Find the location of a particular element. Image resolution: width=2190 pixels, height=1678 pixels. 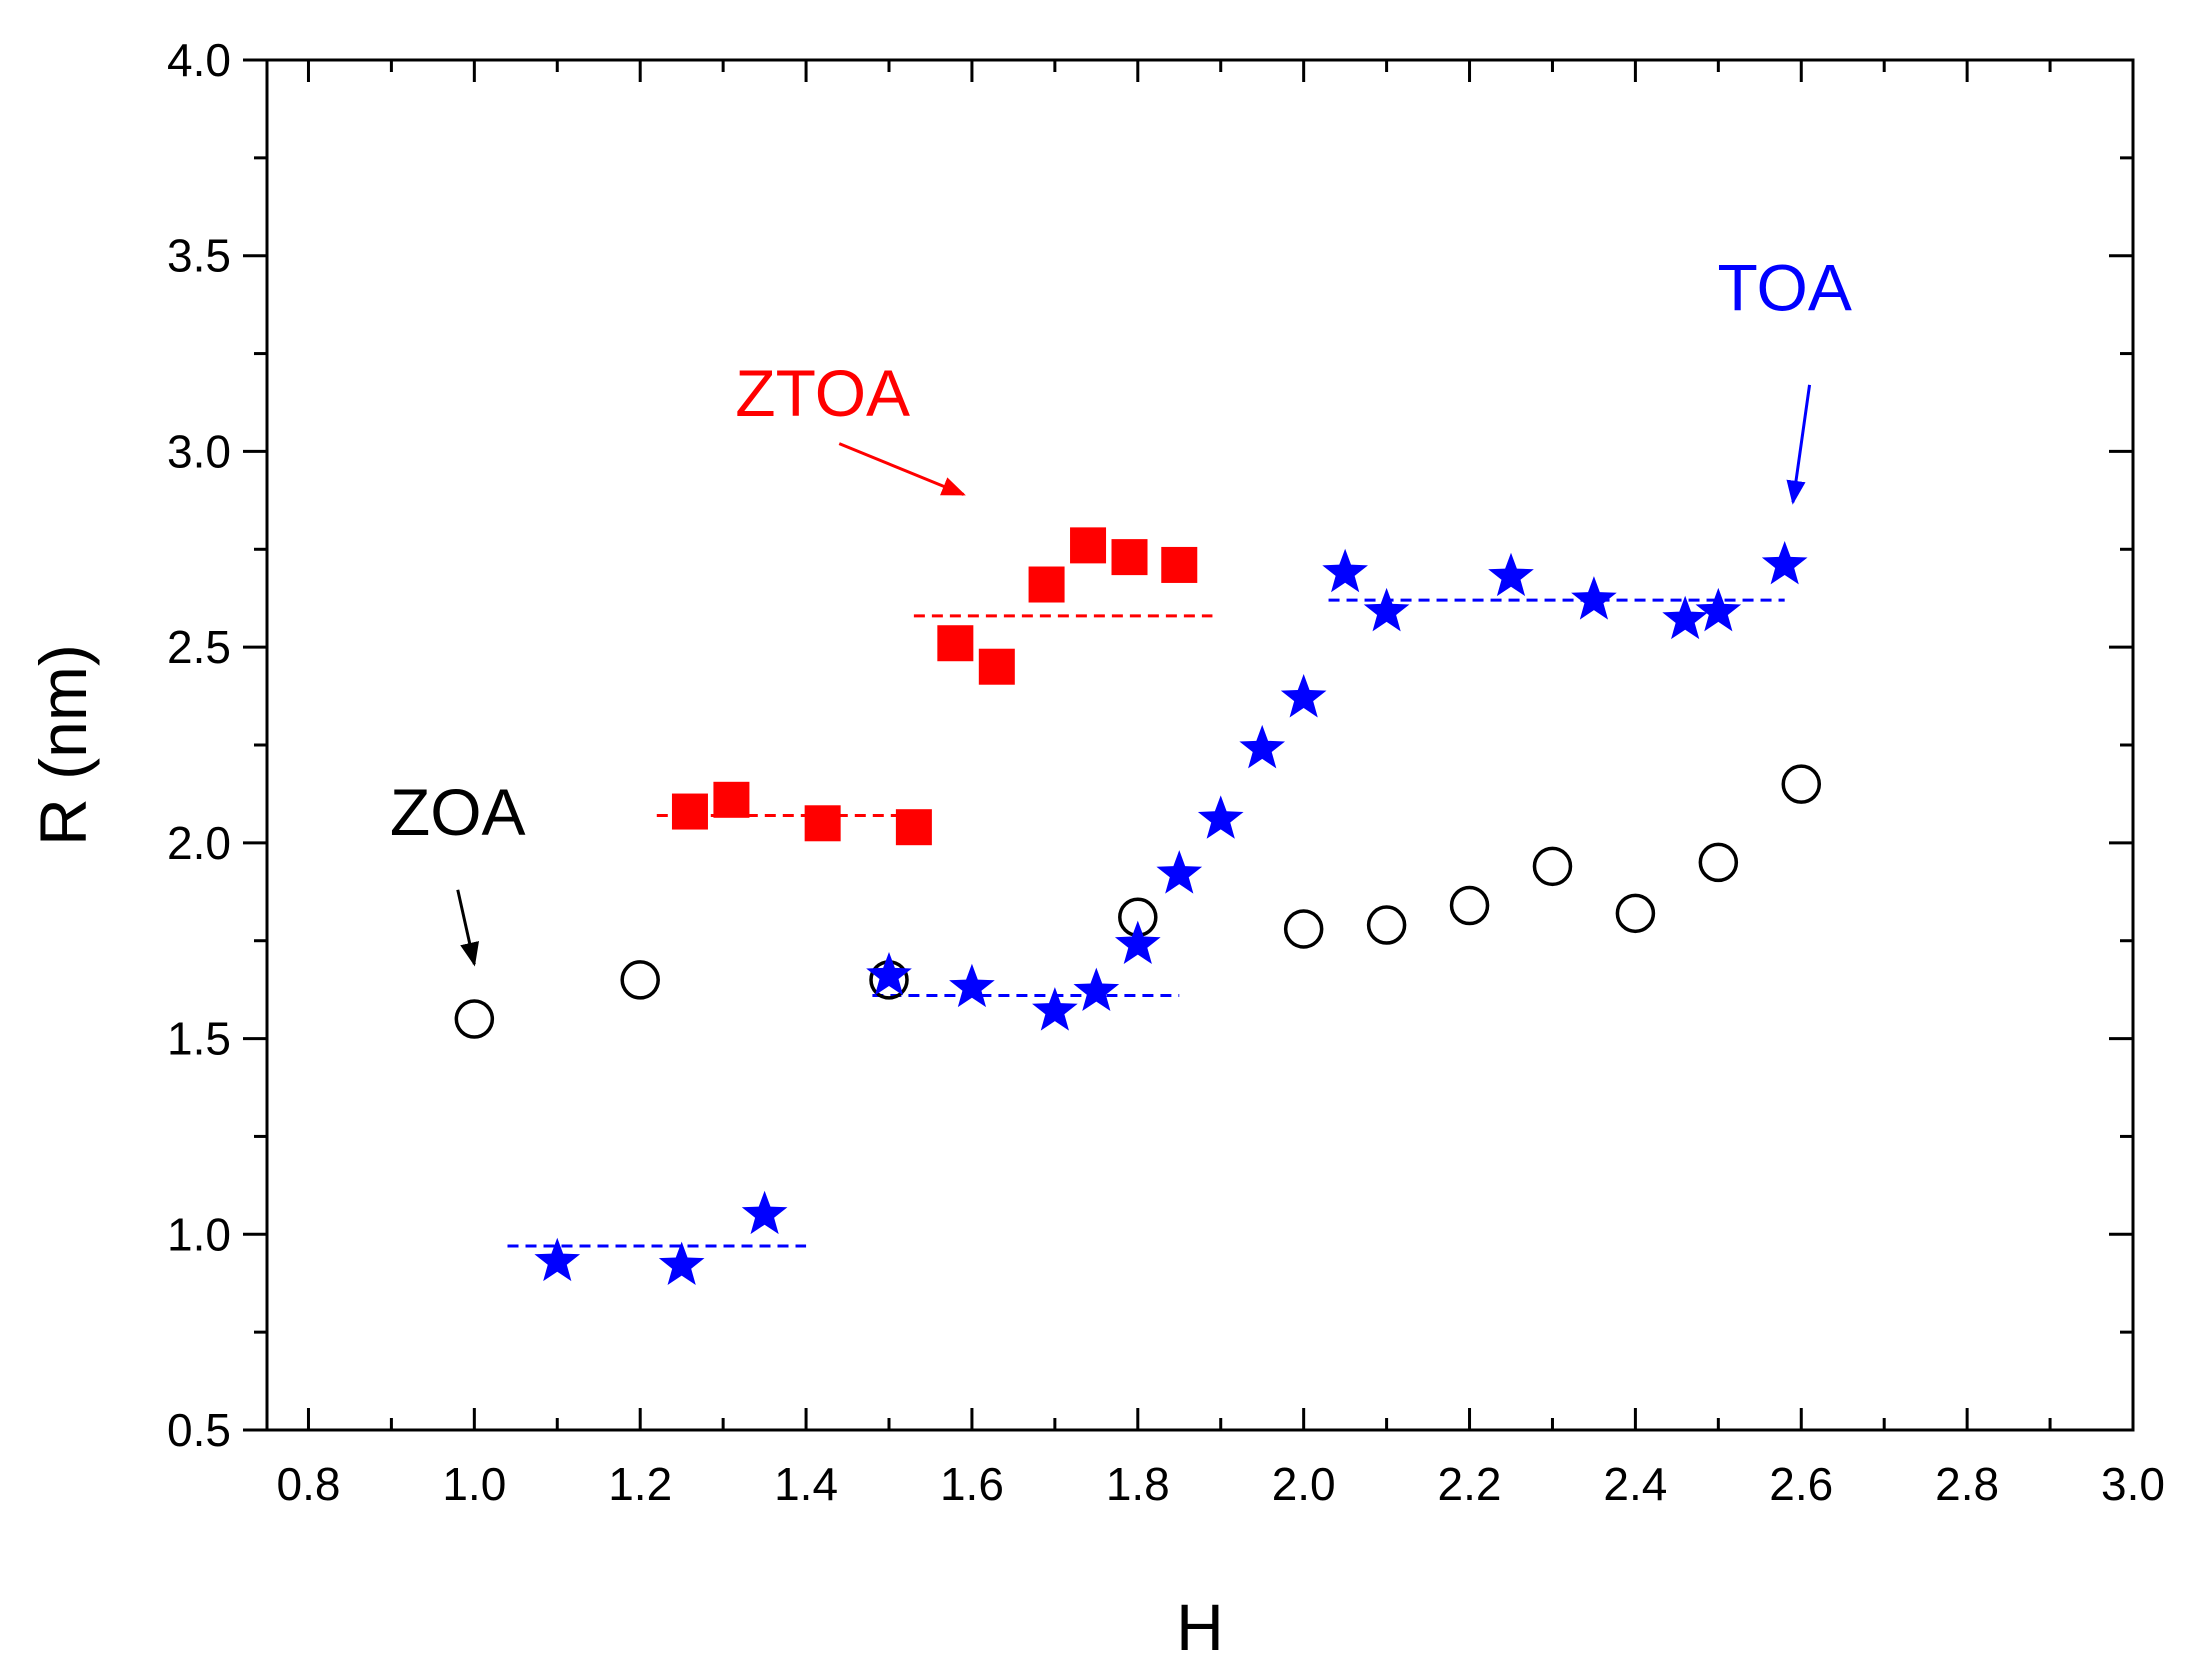

x-tick-label: 1.2 is located at coordinates (640, 1484).